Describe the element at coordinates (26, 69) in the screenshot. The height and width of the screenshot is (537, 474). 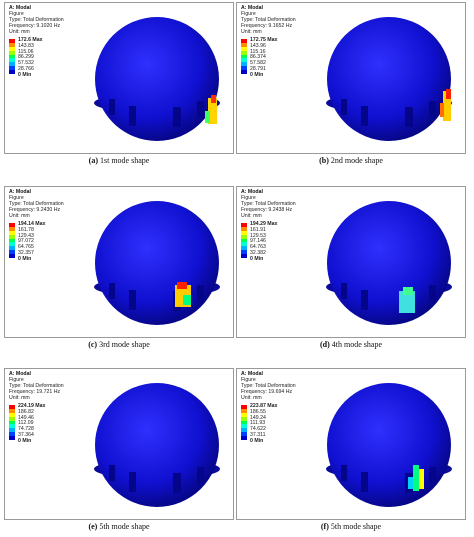
I see `legend-label: 28.766` at that location.